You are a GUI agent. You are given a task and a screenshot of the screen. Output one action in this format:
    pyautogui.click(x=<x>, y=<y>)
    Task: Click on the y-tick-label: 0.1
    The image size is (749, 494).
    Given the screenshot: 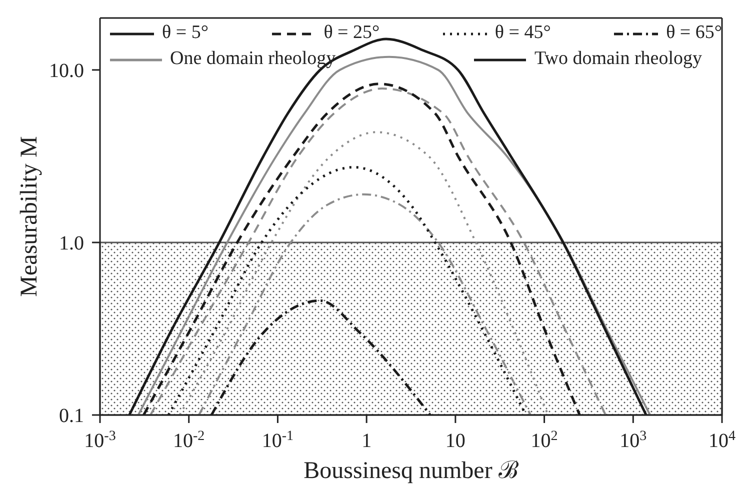 What is the action you would take?
    pyautogui.click(x=71, y=416)
    